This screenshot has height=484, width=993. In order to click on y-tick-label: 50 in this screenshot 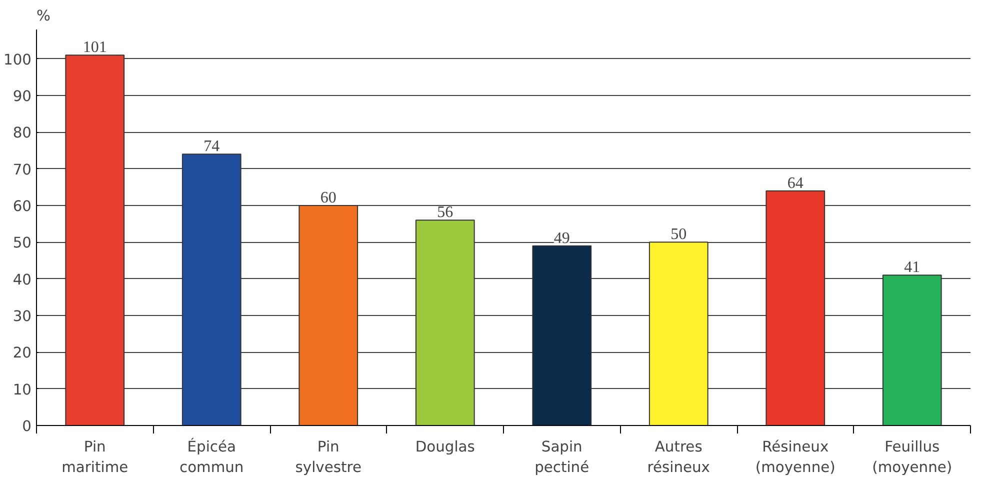, I will do `click(22, 243)`.